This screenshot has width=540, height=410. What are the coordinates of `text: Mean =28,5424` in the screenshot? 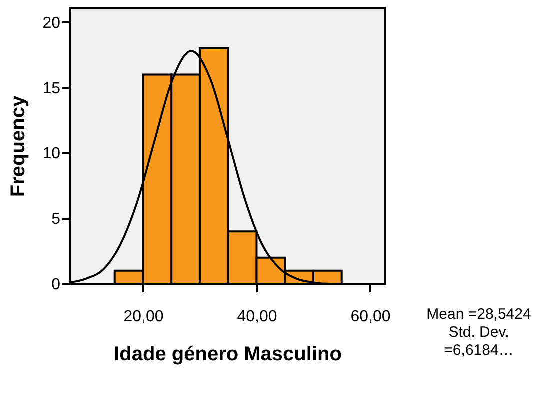 It's located at (479, 315).